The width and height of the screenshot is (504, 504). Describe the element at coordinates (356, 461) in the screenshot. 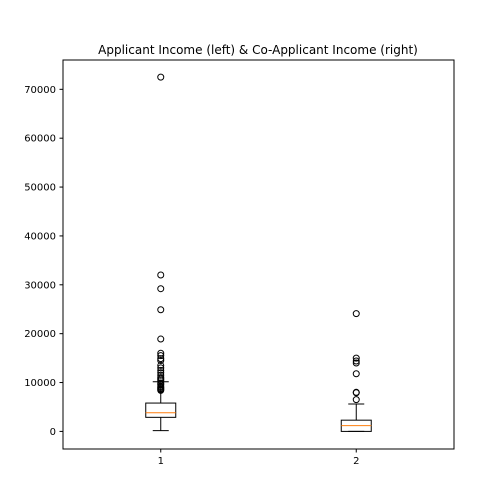

I see `x-tick-label: 2` at that location.